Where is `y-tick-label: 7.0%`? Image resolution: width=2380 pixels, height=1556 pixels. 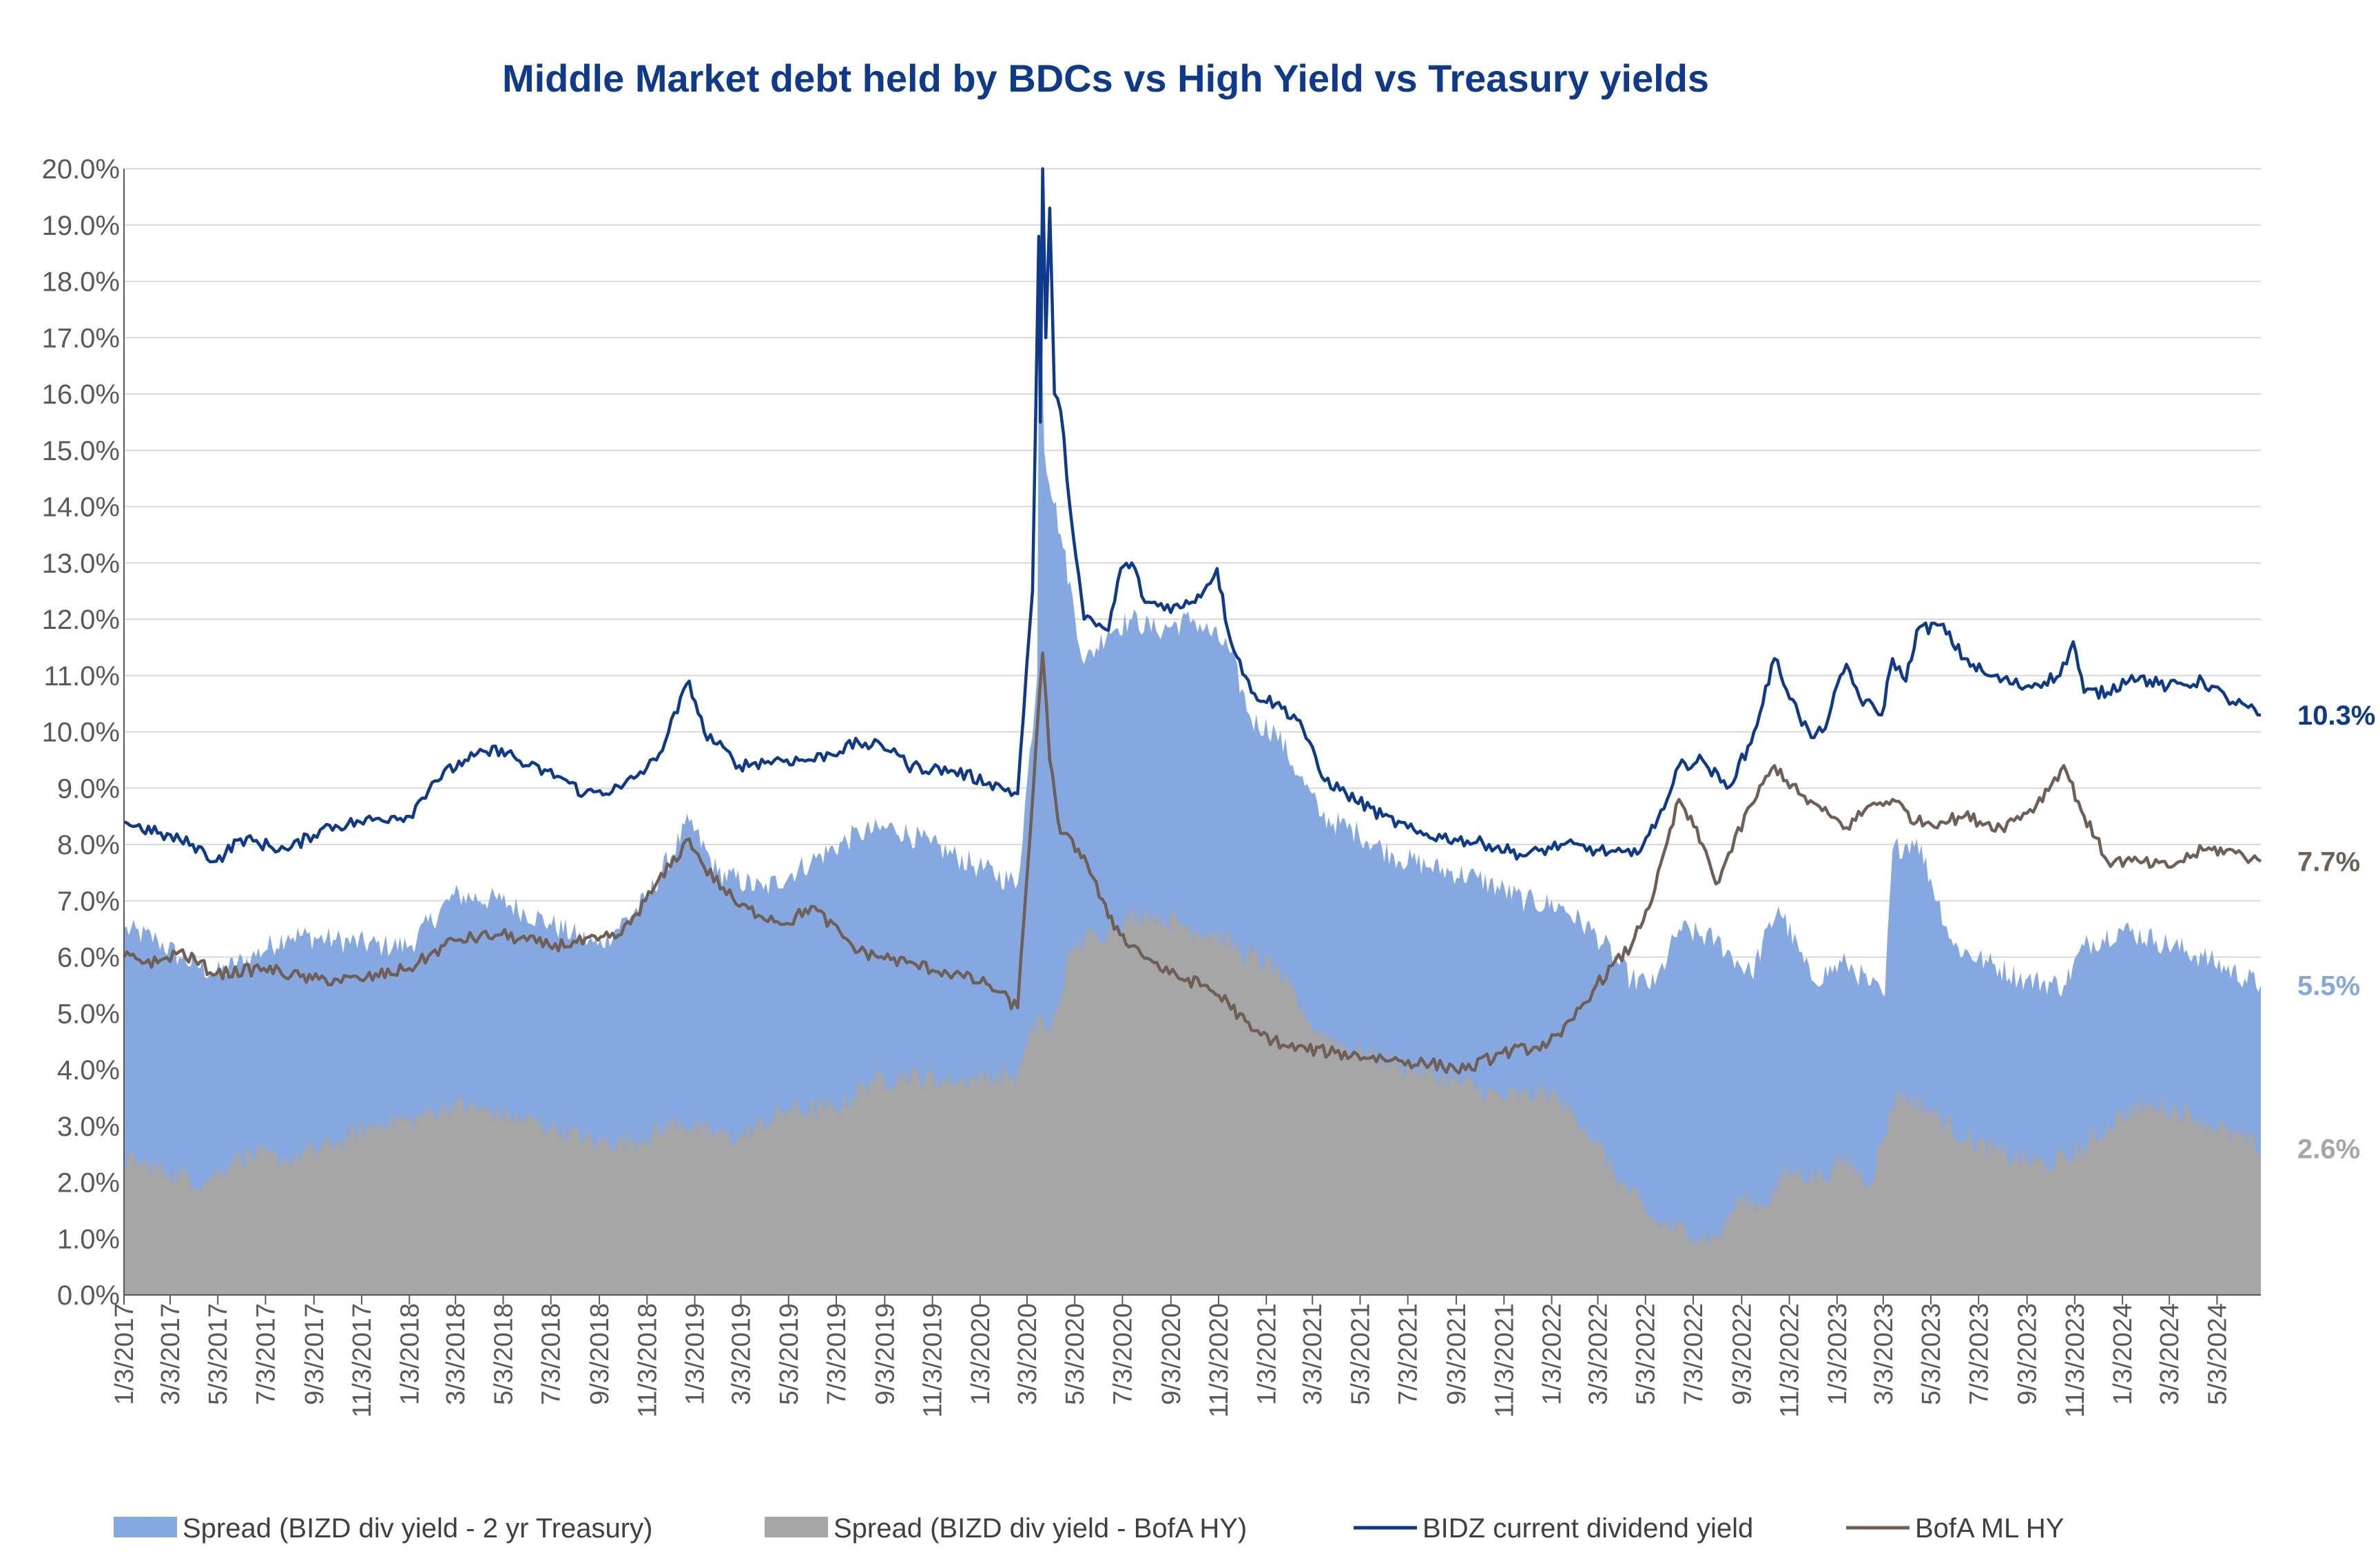
y-tick-label: 7.0% is located at coordinates (88, 901).